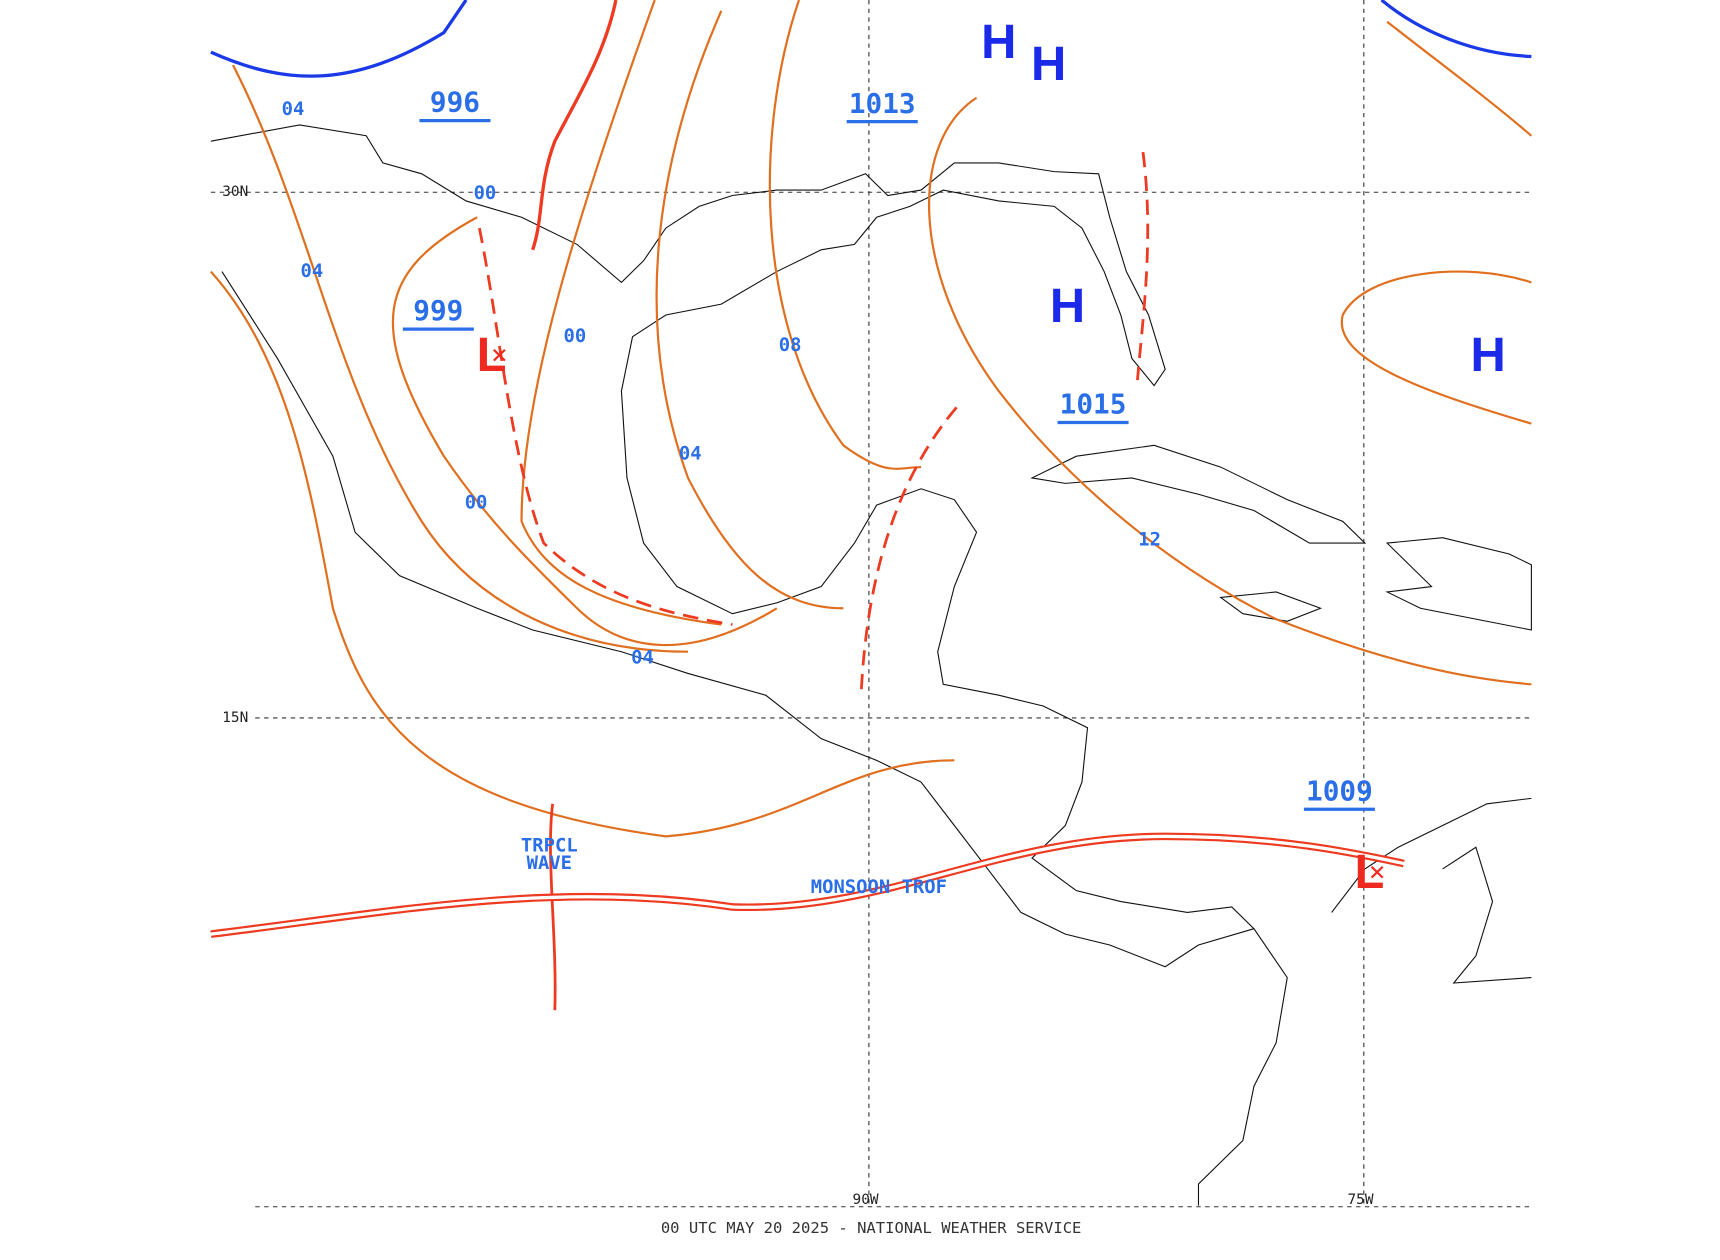 This screenshot has width=1720, height=1260. I want to click on pressure-label: 1013, so click(882, 104).